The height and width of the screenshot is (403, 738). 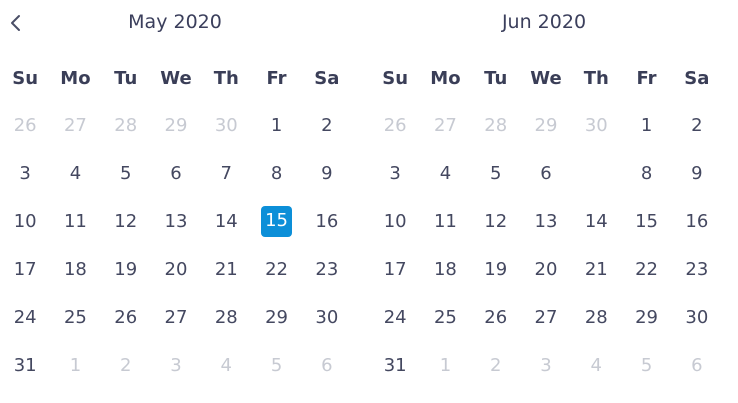 I want to click on week-row: 10 11 12 13 14 15 16, so click(x=546, y=221).